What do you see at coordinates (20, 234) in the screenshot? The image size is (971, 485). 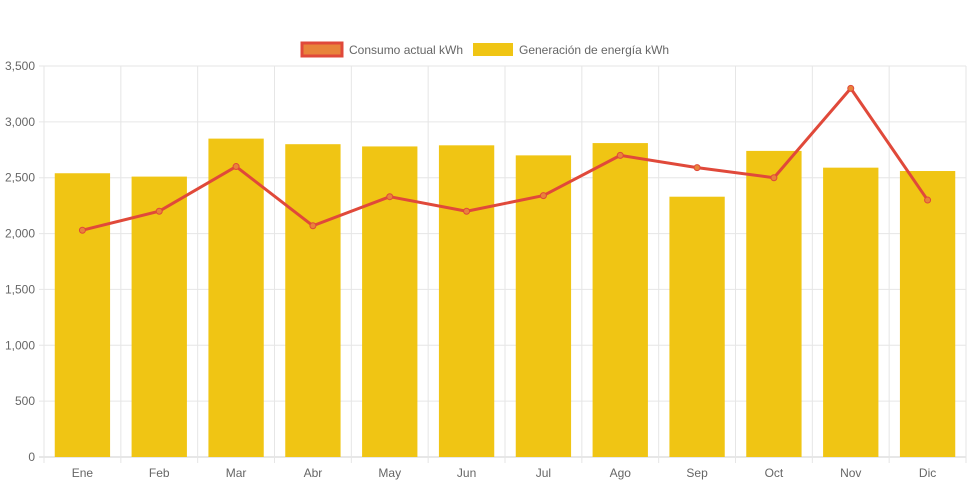 I see `y-tick-label: 2,000` at bounding box center [20, 234].